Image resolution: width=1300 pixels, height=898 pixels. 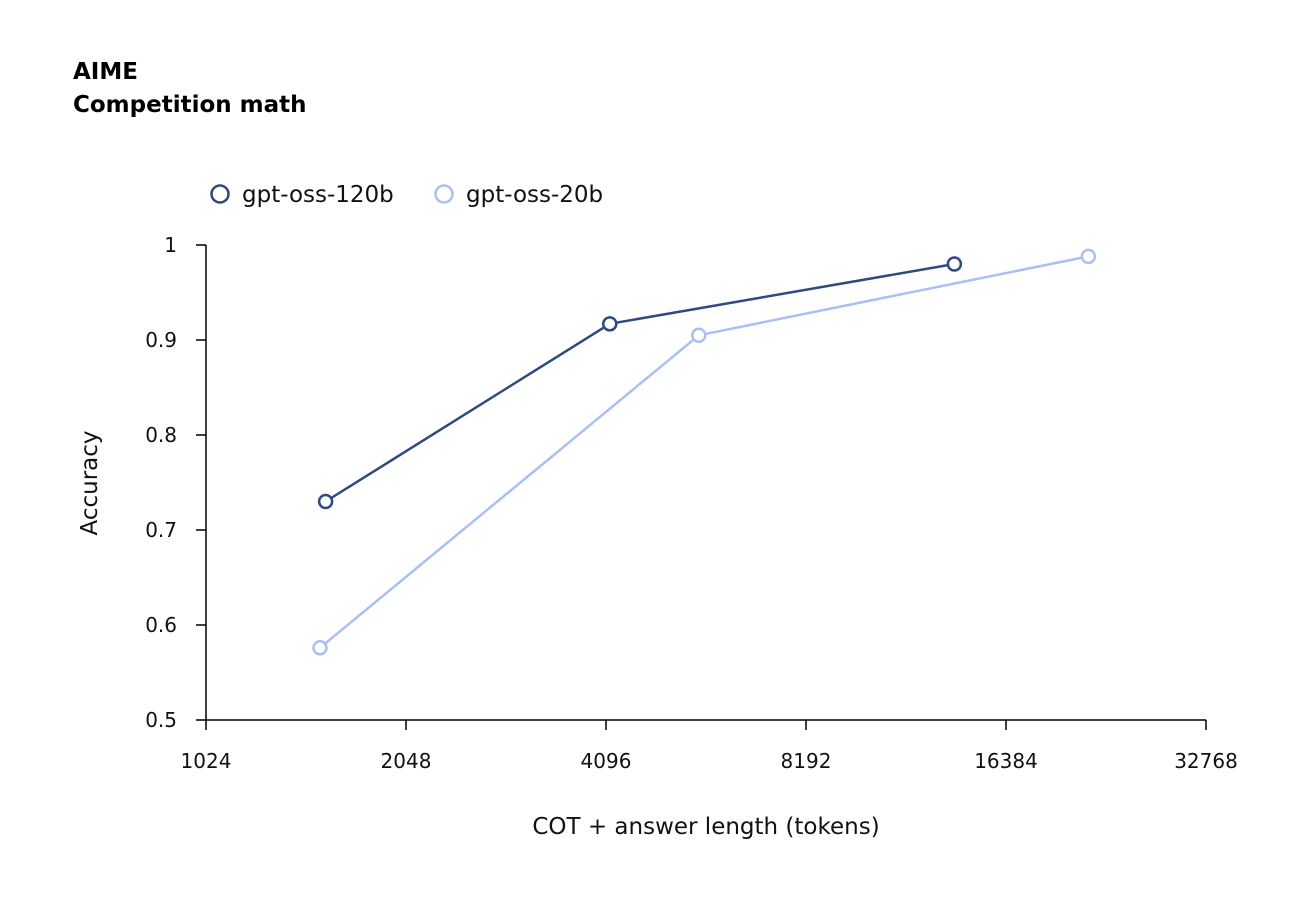 I want to click on legend-label: gpt-oss-120b, so click(x=318, y=195).